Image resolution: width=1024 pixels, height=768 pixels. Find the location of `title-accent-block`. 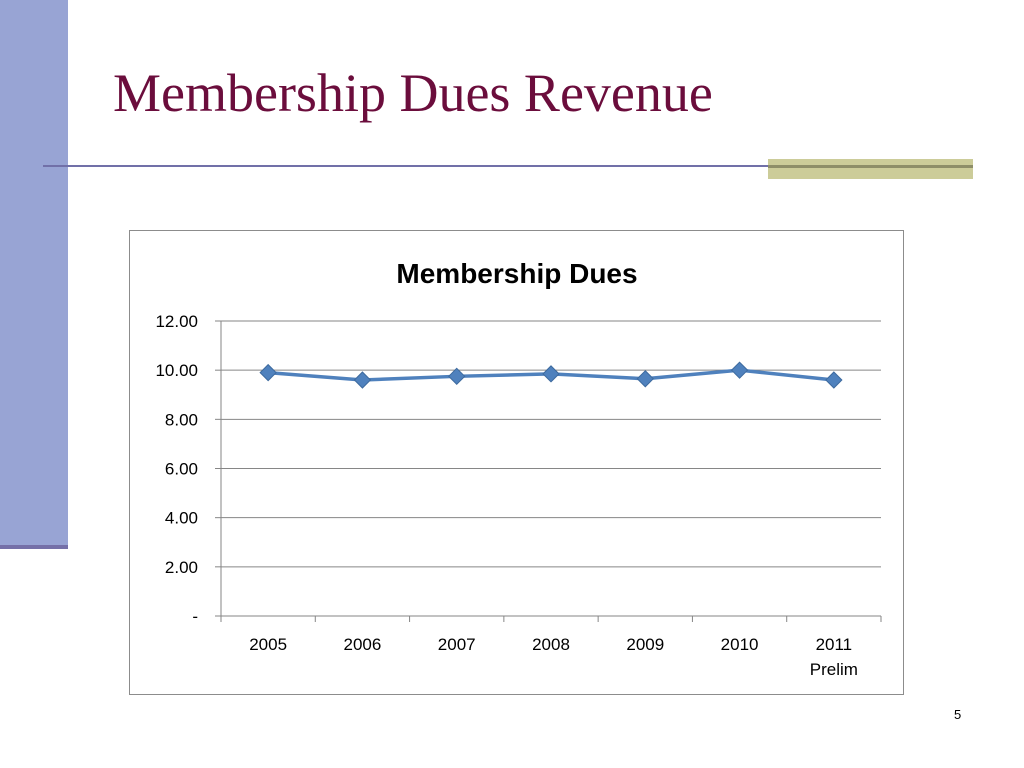

title-accent-block is located at coordinates (870, 169).